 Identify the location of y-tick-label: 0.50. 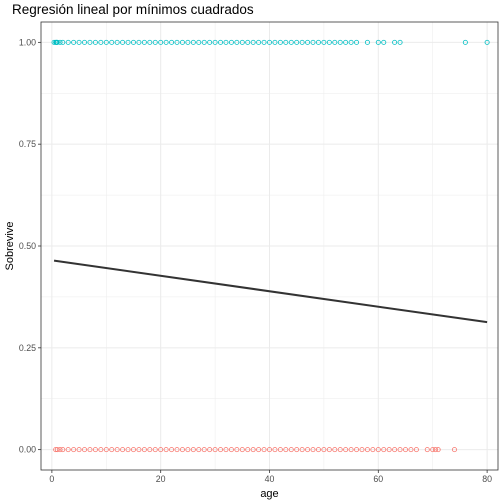
(27, 246).